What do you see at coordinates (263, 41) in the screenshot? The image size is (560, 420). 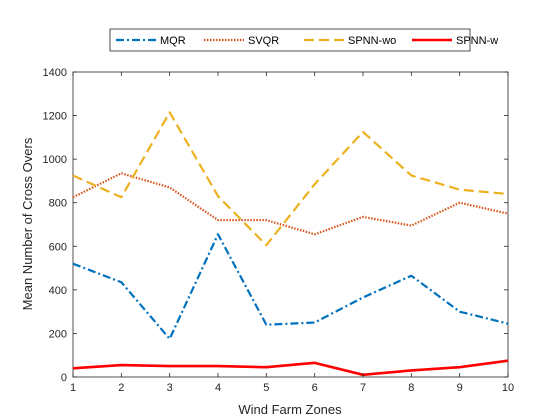 I see `legend-label: SVQR` at bounding box center [263, 41].